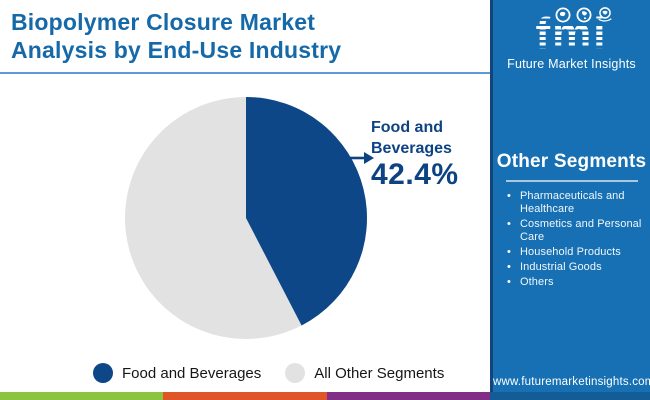 The width and height of the screenshot is (650, 400). I want to click on fmi-logo: fmi Future Market Insights, so click(571, 40).